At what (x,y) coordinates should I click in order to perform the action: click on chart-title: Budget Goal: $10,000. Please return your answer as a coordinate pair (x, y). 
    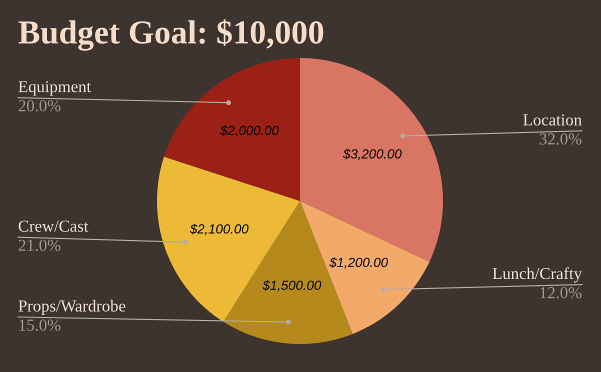
    Looking at the image, I should click on (171, 35).